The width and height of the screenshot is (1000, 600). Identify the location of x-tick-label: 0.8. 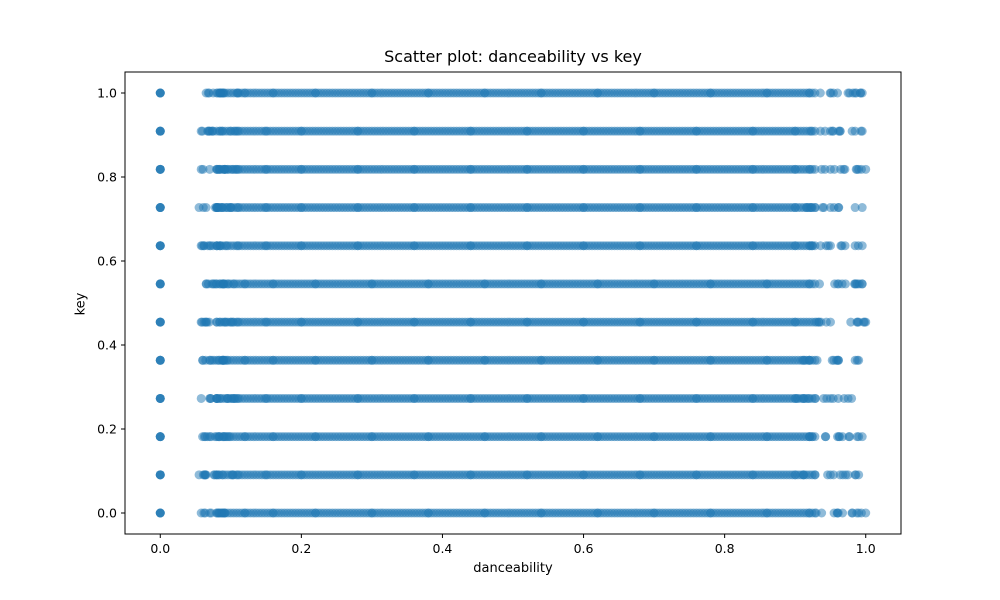
(725, 548).